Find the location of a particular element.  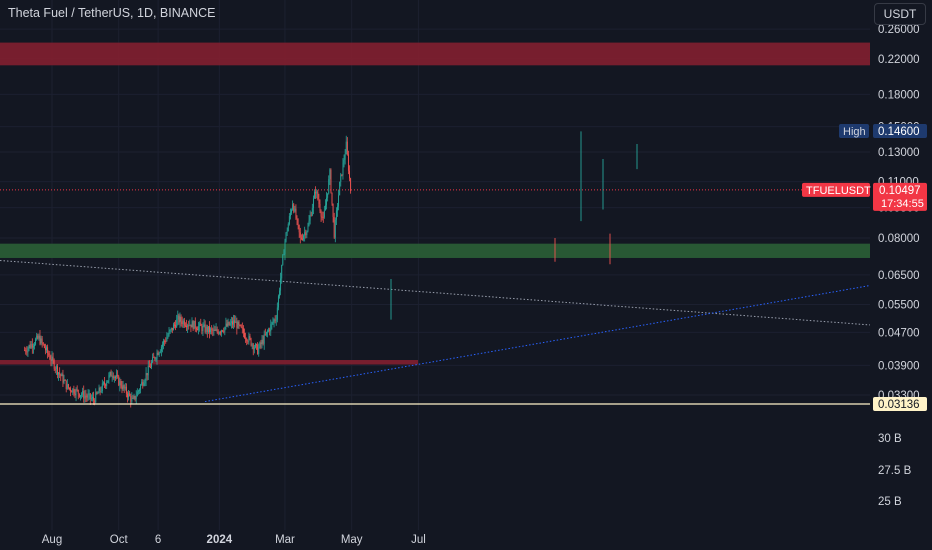

price-tick-label: 0.06500 is located at coordinates (899, 276).